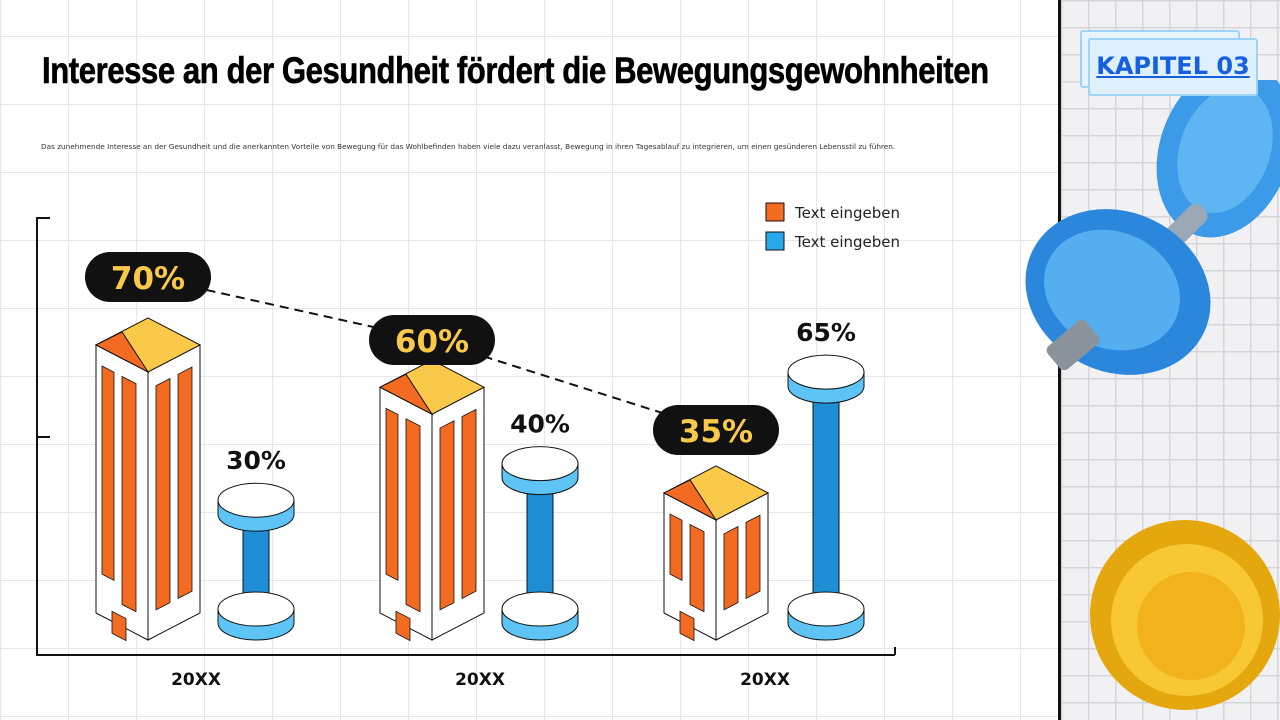 Image resolution: width=1280 pixels, height=720 pixels. I want to click on data-label: 70%, so click(148, 279).